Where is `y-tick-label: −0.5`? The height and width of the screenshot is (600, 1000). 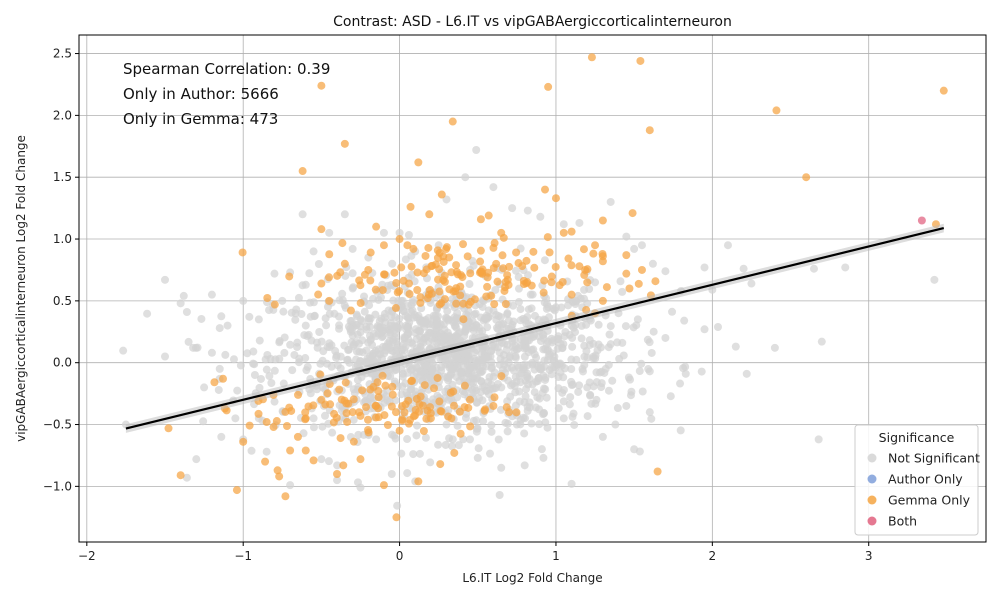
y-tick-label: −0.5 is located at coordinates (57, 425).